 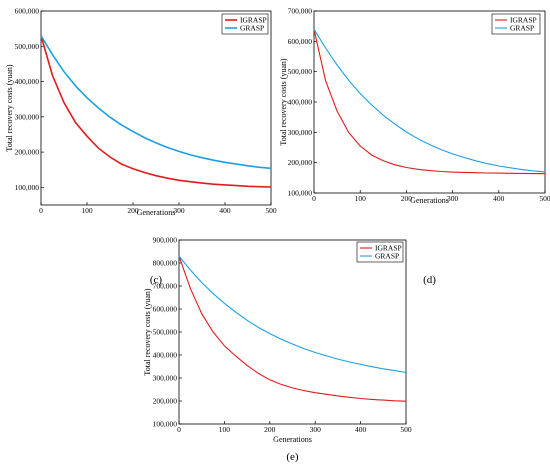 What do you see at coordinates (165, 240) in the screenshot?
I see `y-tick-label: 900,000` at bounding box center [165, 240].